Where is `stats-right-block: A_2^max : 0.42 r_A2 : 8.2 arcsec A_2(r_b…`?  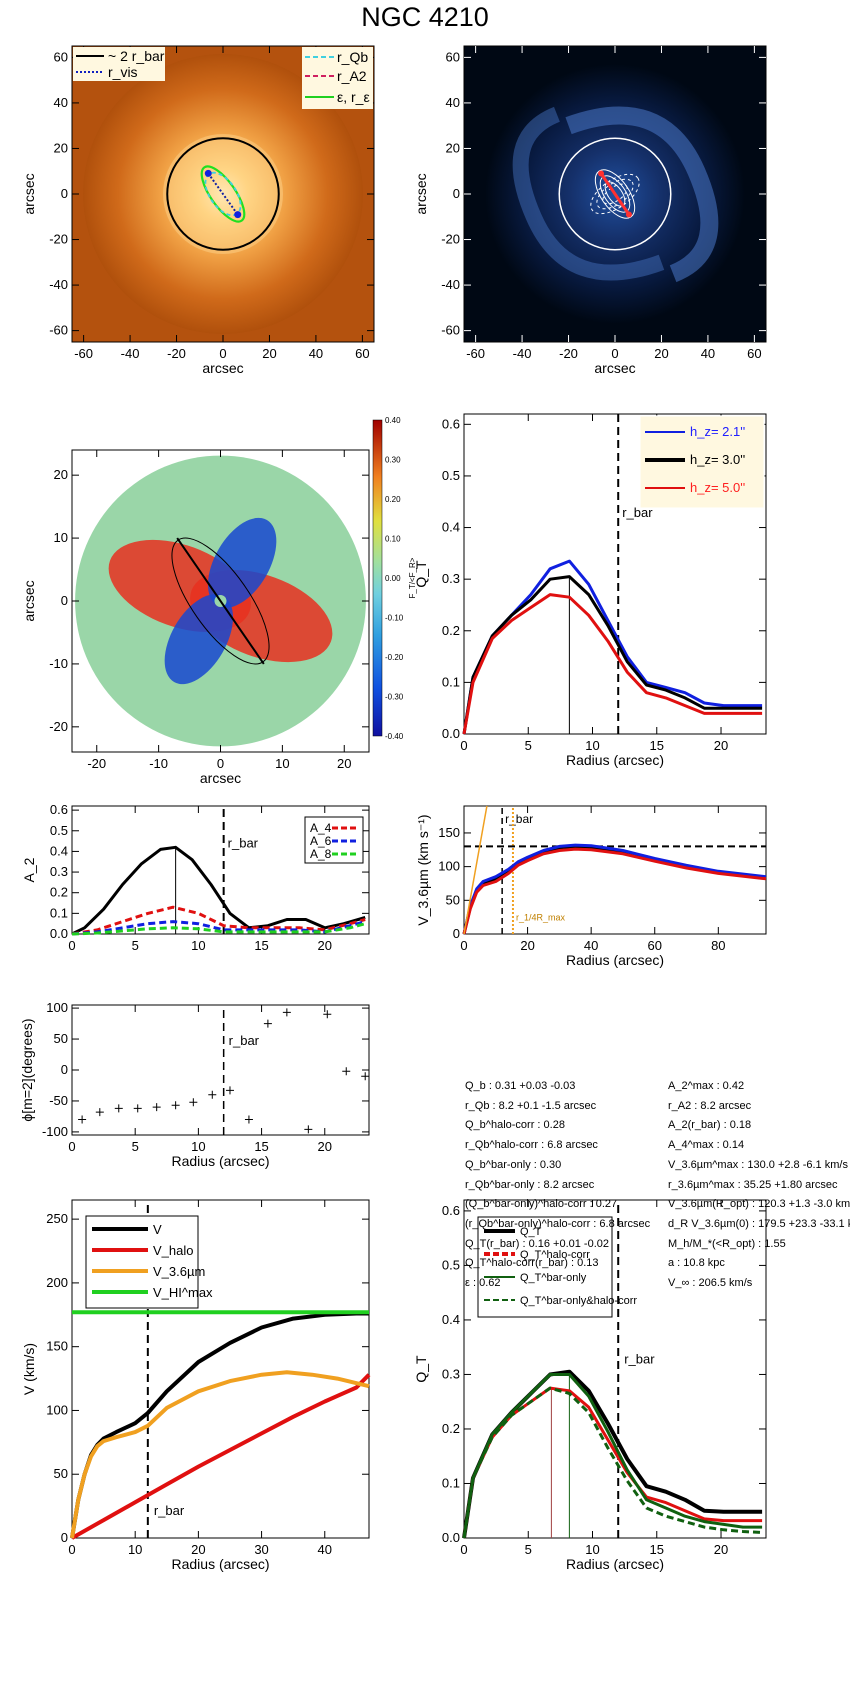 stats-right-block: A_2^max : 0.42 r_A2 : 8.2 arcsec A_2(r_b… is located at coordinates (759, 1185).